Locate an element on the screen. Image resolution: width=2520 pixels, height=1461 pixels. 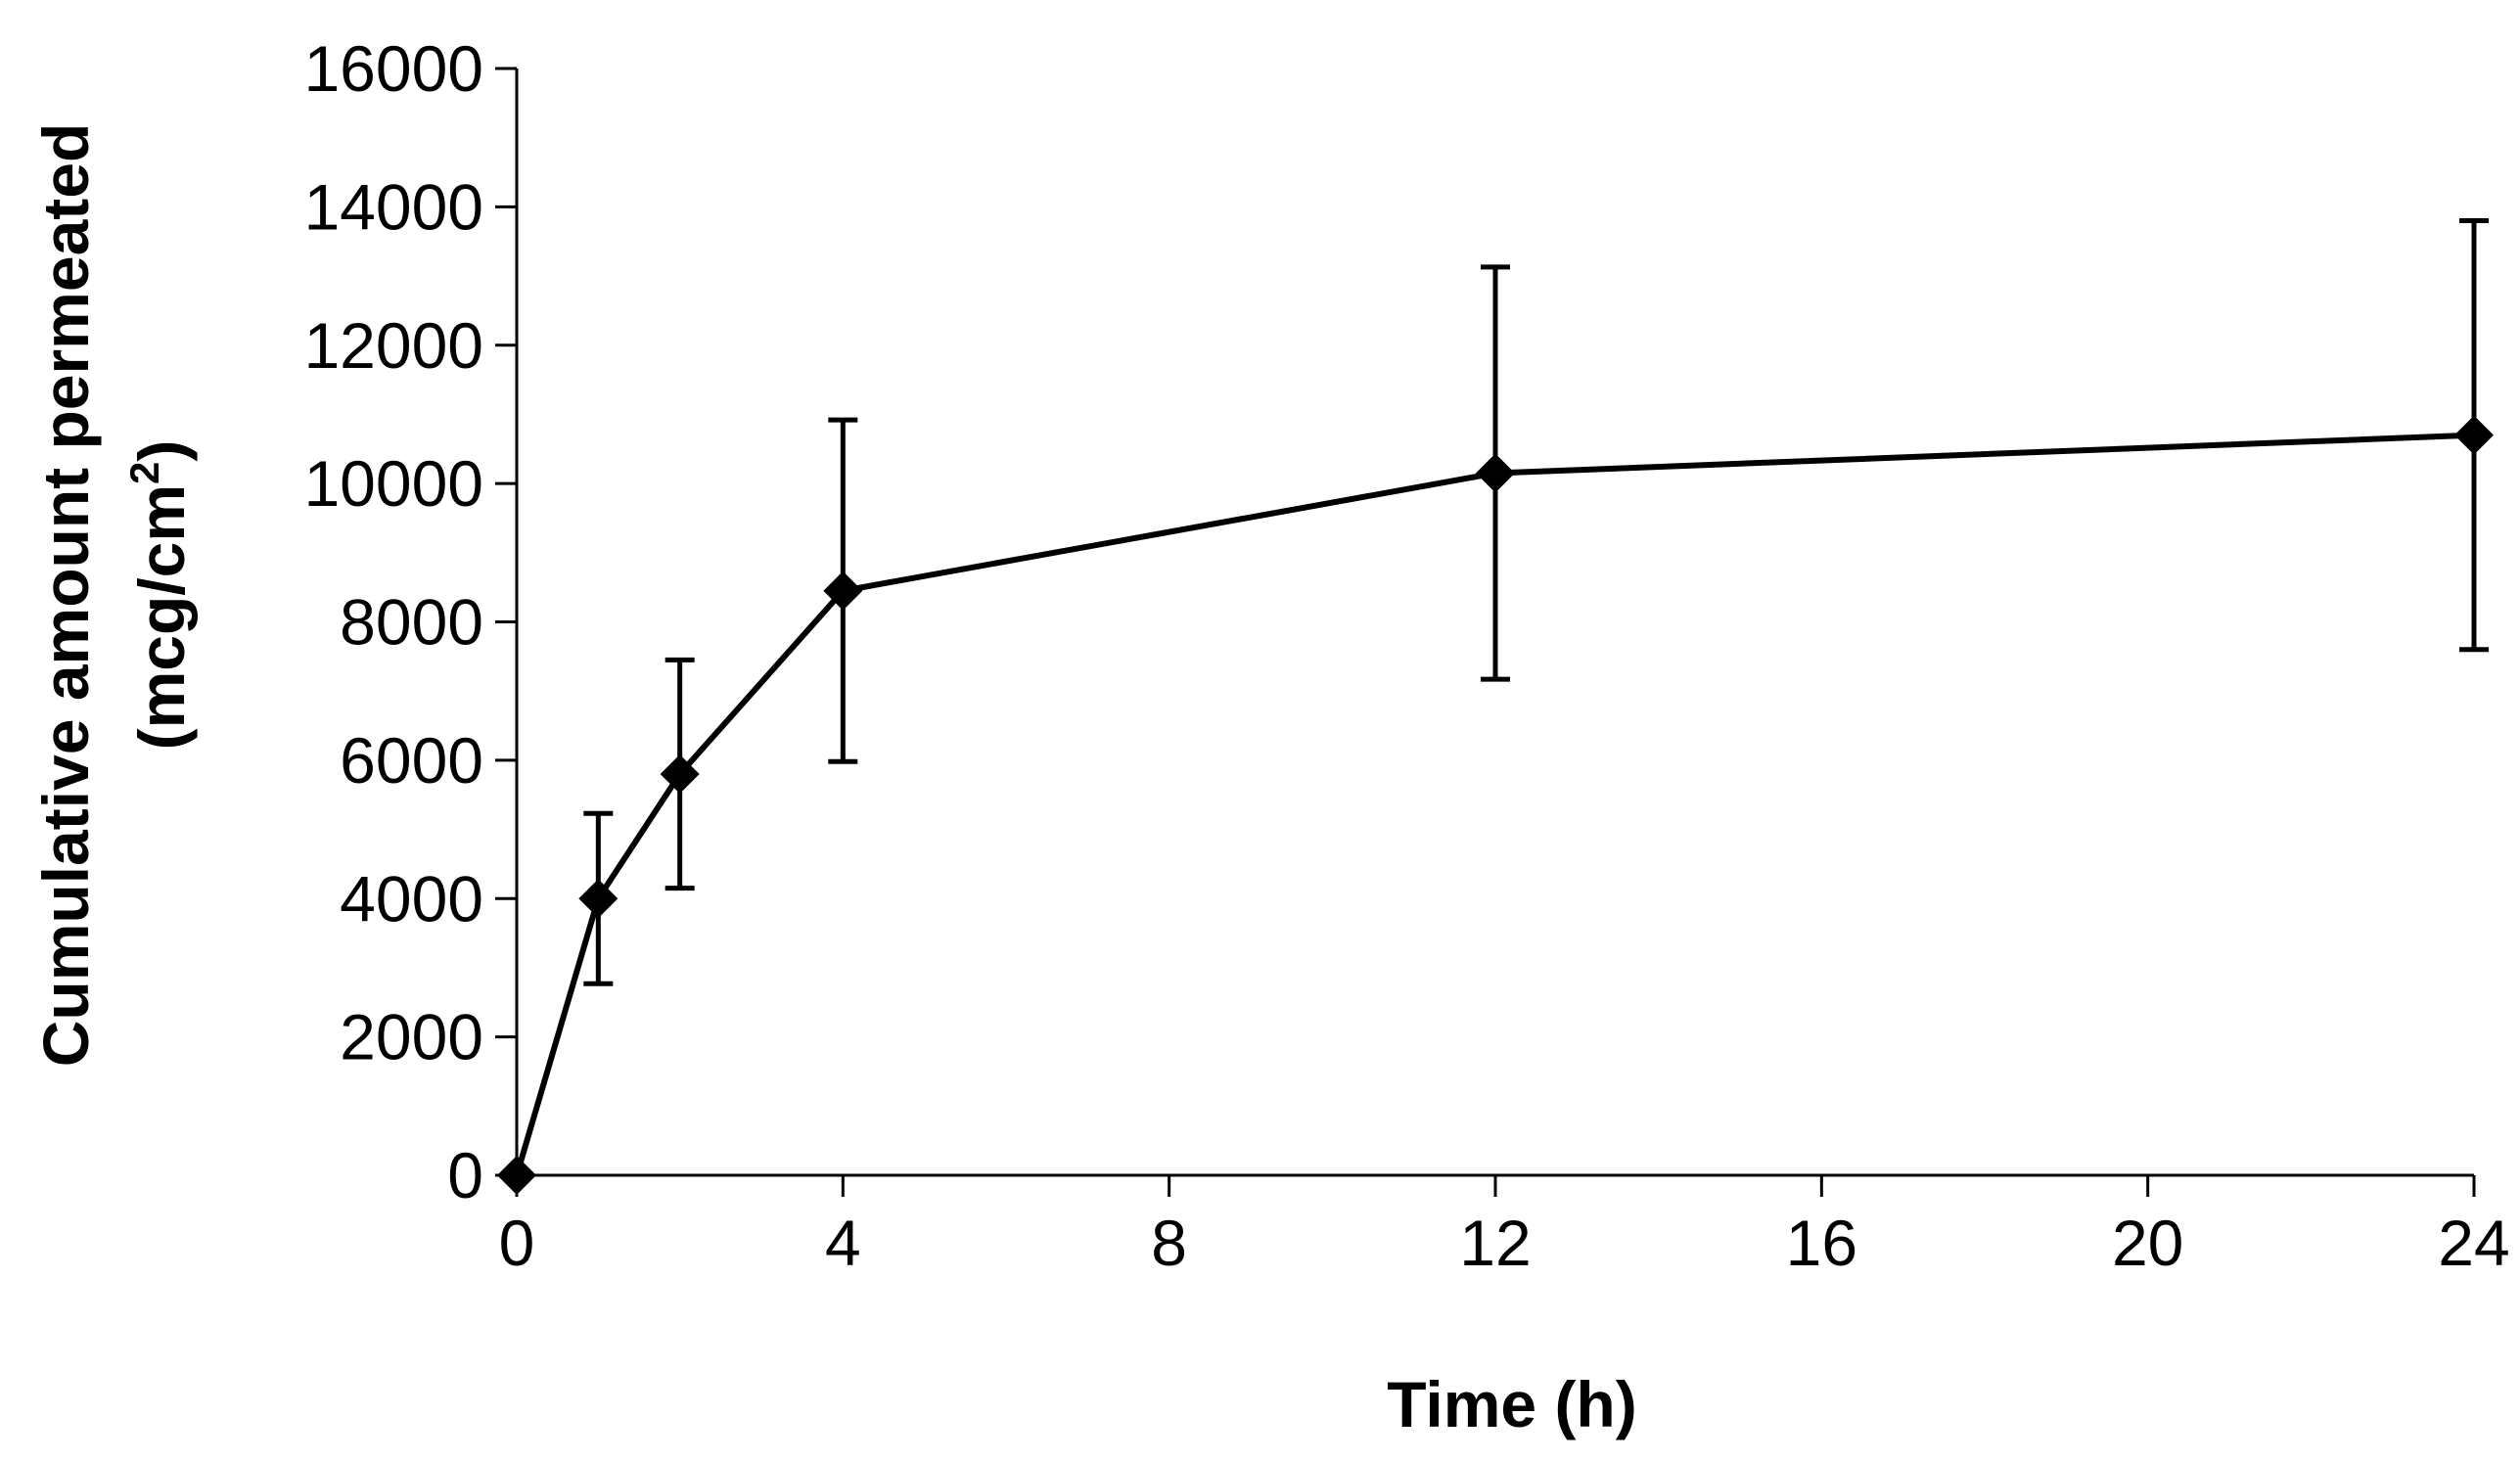
y-axis-title-group-2: (mcg/cm2) is located at coordinates (159, 595).